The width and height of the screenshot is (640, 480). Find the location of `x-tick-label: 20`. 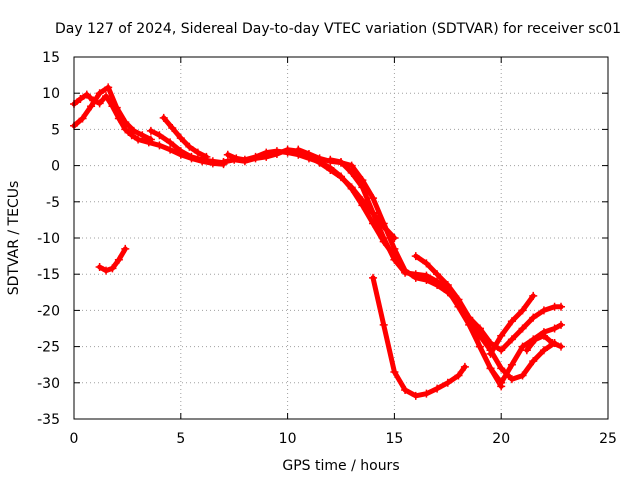

x-tick-label: 20 is located at coordinates (501, 439).